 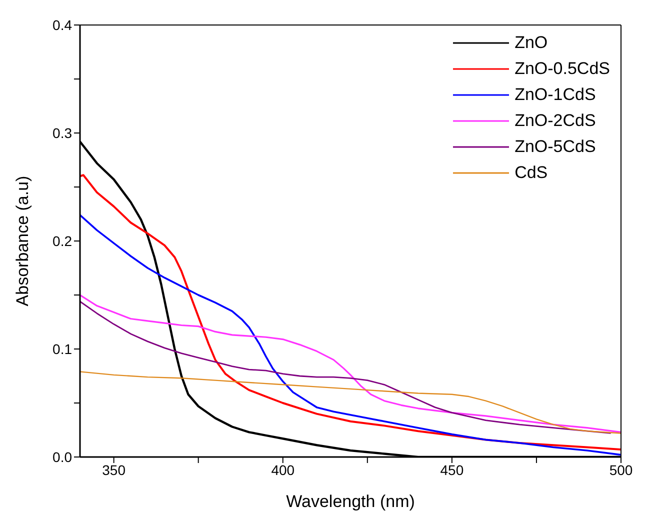 What do you see at coordinates (62, 132) in the screenshot?
I see `y-tick-label: 0.3` at bounding box center [62, 132].